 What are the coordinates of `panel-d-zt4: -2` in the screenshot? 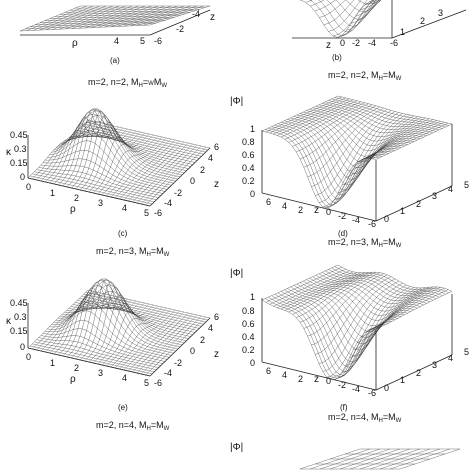 It's located at (342, 216).